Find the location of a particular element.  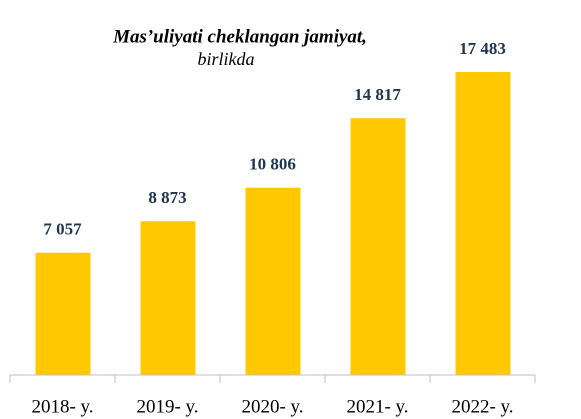

value-label: 17 483 is located at coordinates (482, 48).